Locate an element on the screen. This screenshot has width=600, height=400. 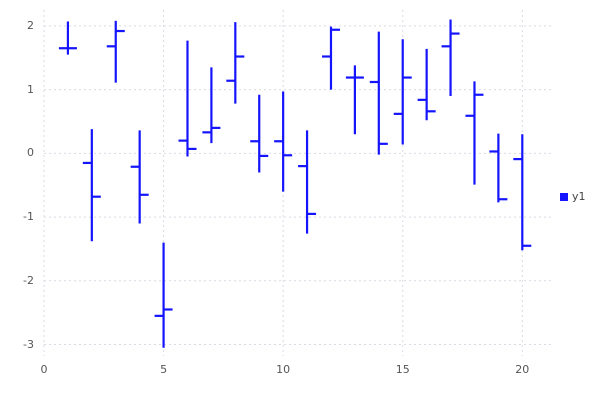
x-tick-label: 0 is located at coordinates (44, 369).